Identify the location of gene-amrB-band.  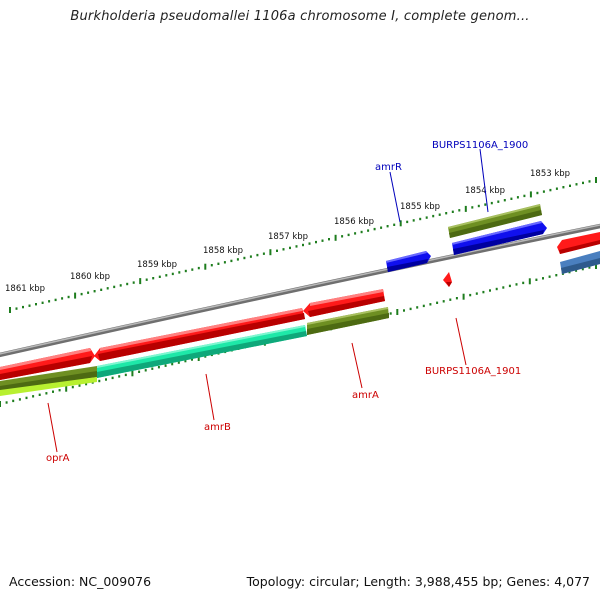
(202, 351).